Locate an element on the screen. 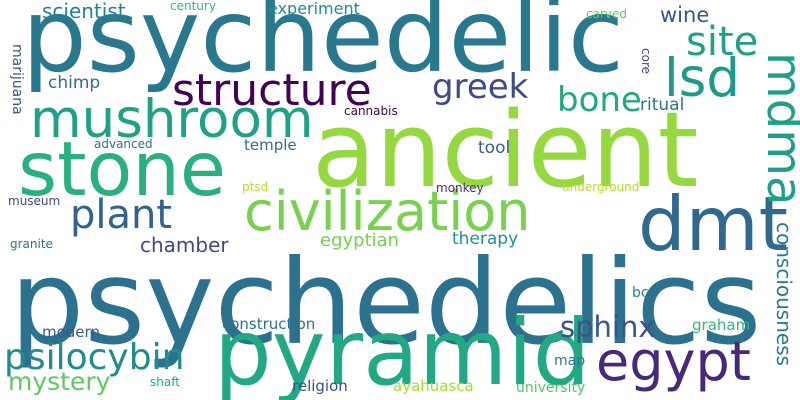  word-bc: bc is located at coordinates (640, 293).